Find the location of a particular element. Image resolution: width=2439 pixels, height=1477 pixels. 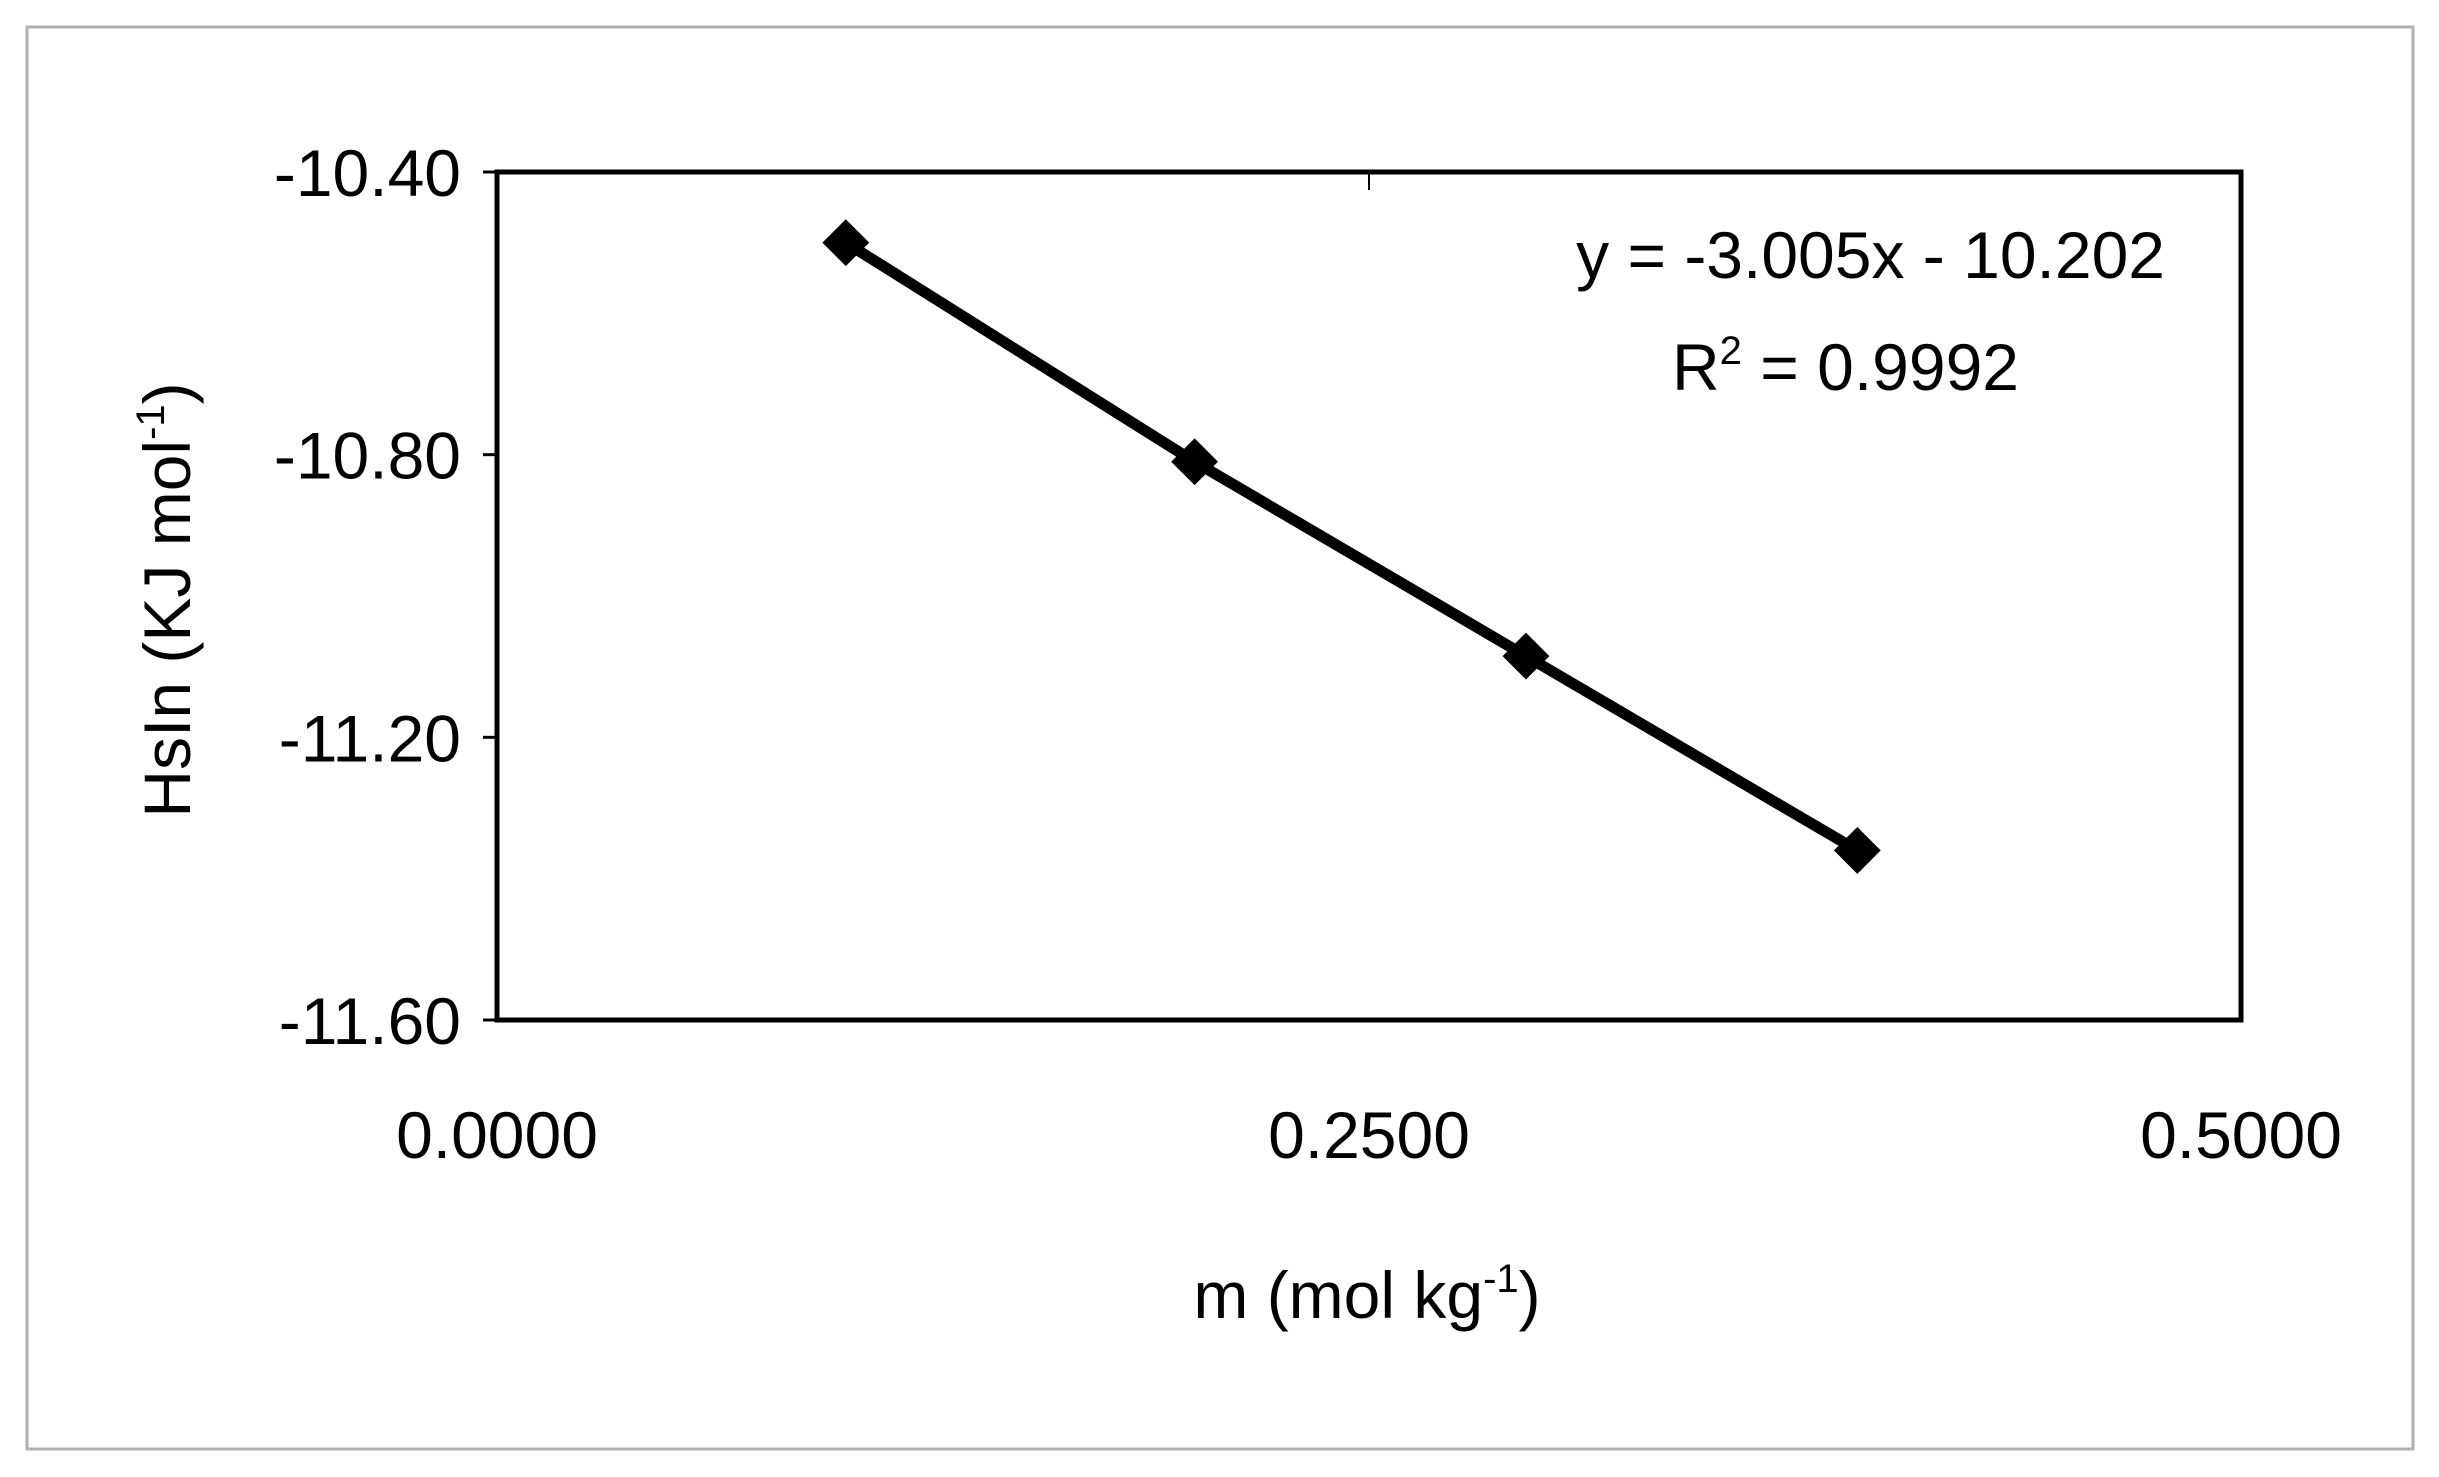

x-axis-title-sup: -1 is located at coordinates (1501, 1279).